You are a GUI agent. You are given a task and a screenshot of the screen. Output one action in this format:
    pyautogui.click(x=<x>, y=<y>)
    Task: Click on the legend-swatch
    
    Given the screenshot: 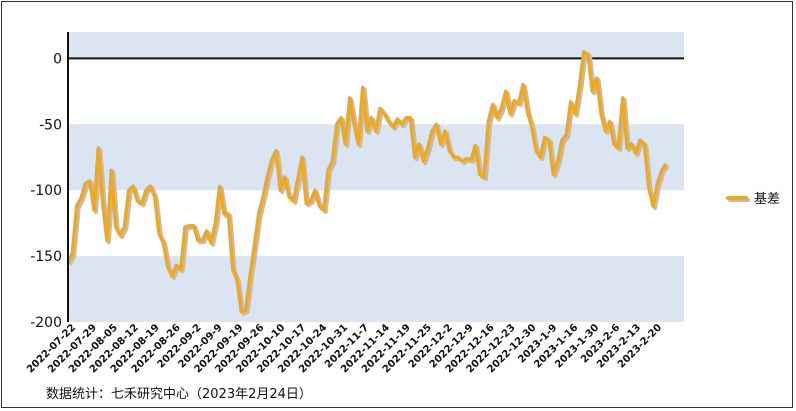 What is the action you would take?
    pyautogui.click(x=737, y=197)
    